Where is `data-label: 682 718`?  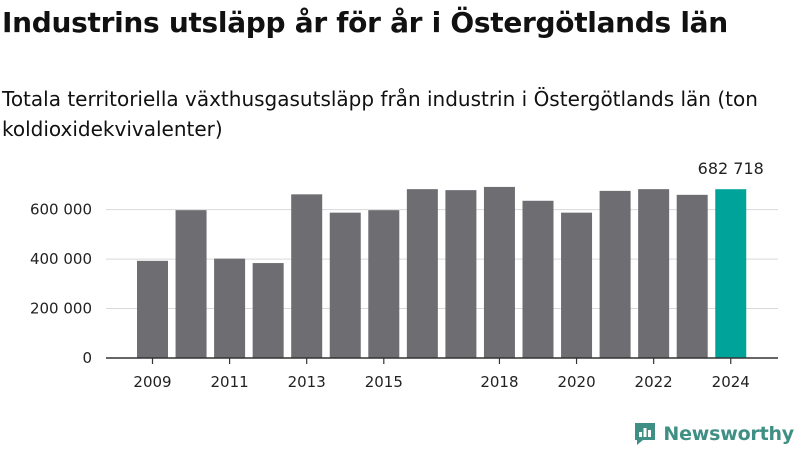
data-label: 682 718 is located at coordinates (731, 168).